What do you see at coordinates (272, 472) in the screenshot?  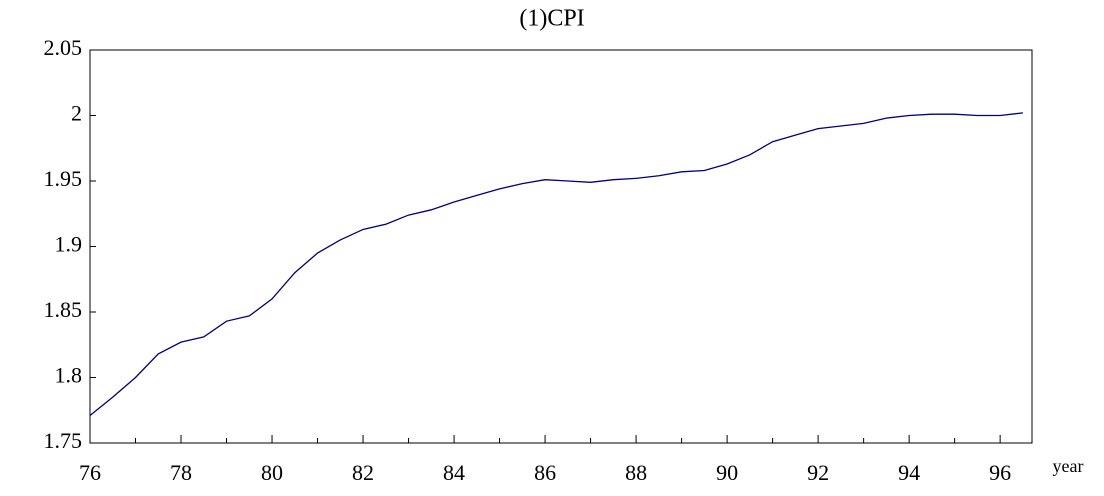 I see `x-tick-label: 80` at bounding box center [272, 472].